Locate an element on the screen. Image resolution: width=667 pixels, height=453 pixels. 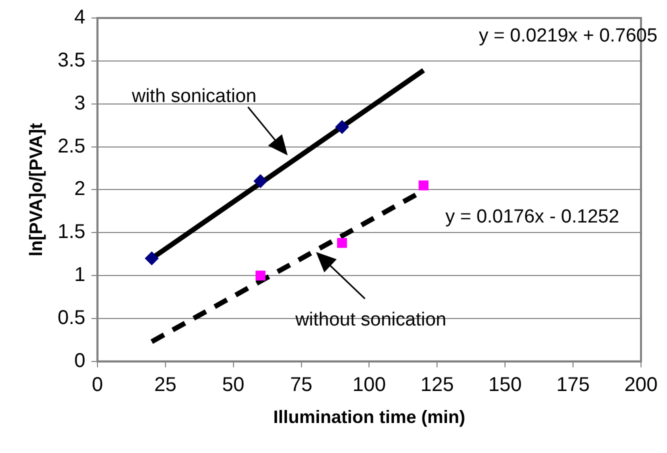
x-tick-label: 0 is located at coordinates (97, 385).